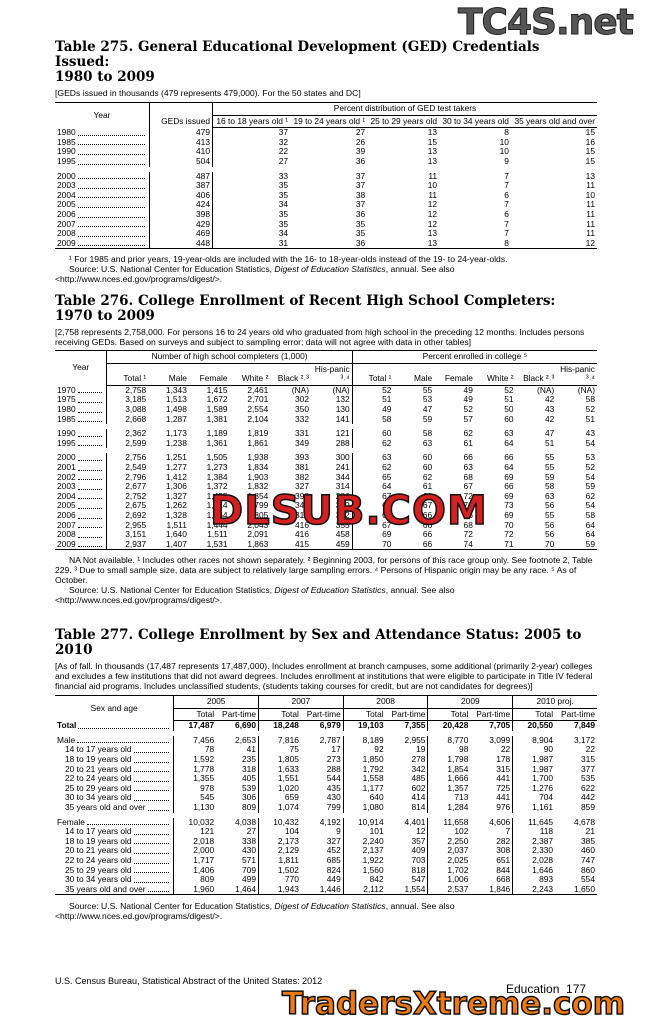  What do you see at coordinates (127, 525) in the screenshot?
I see `cell: 2,955` at bounding box center [127, 525].